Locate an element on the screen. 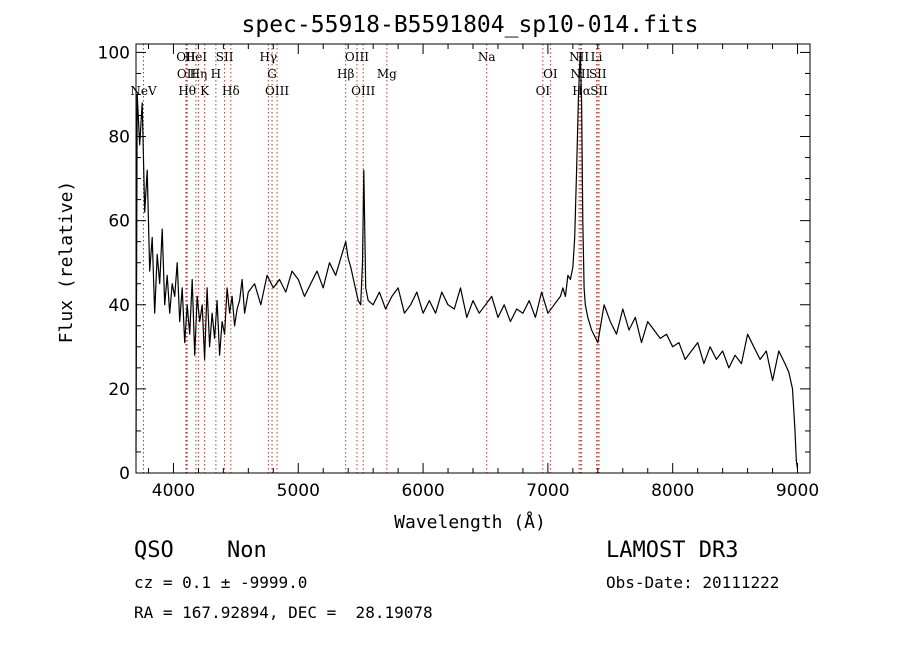  y-tick-label-5: 100 is located at coordinates (114, 53).